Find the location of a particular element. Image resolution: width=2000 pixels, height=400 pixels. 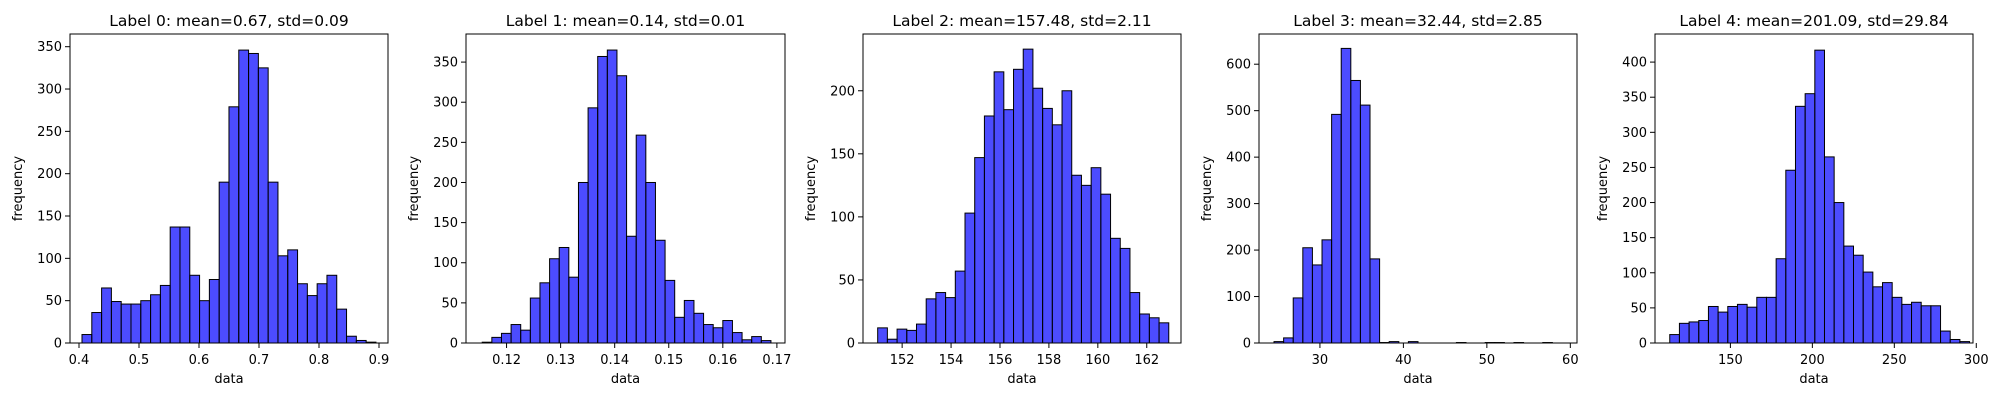

x-tick-label: 152 is located at coordinates (902, 360).